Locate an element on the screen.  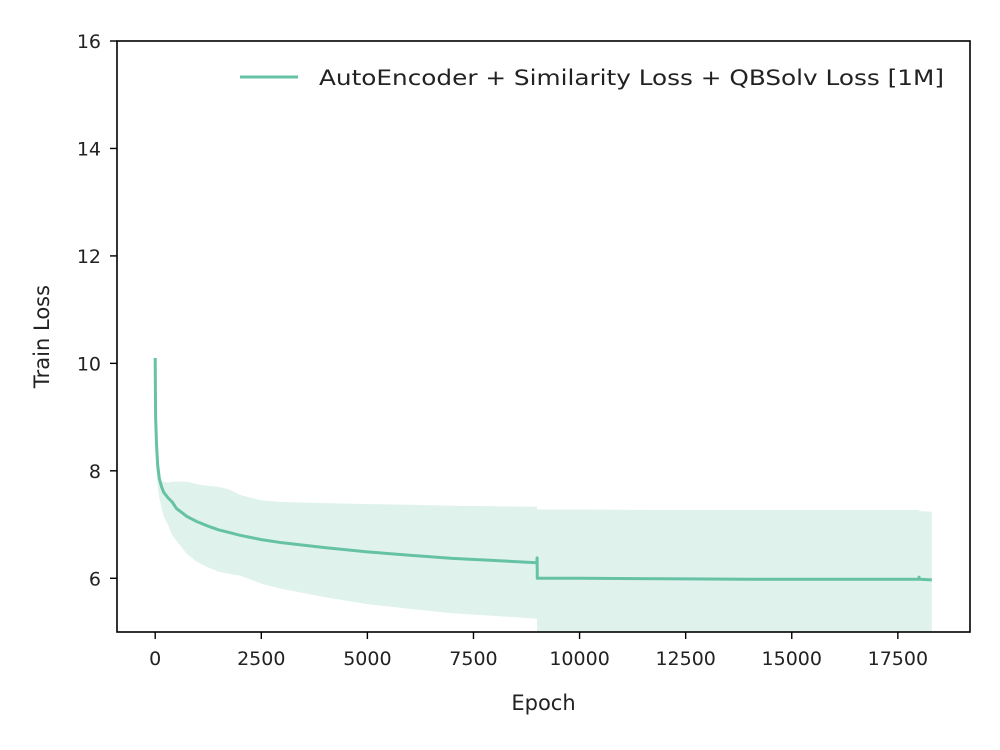
y-tick-label: 10 is located at coordinates (89, 364).